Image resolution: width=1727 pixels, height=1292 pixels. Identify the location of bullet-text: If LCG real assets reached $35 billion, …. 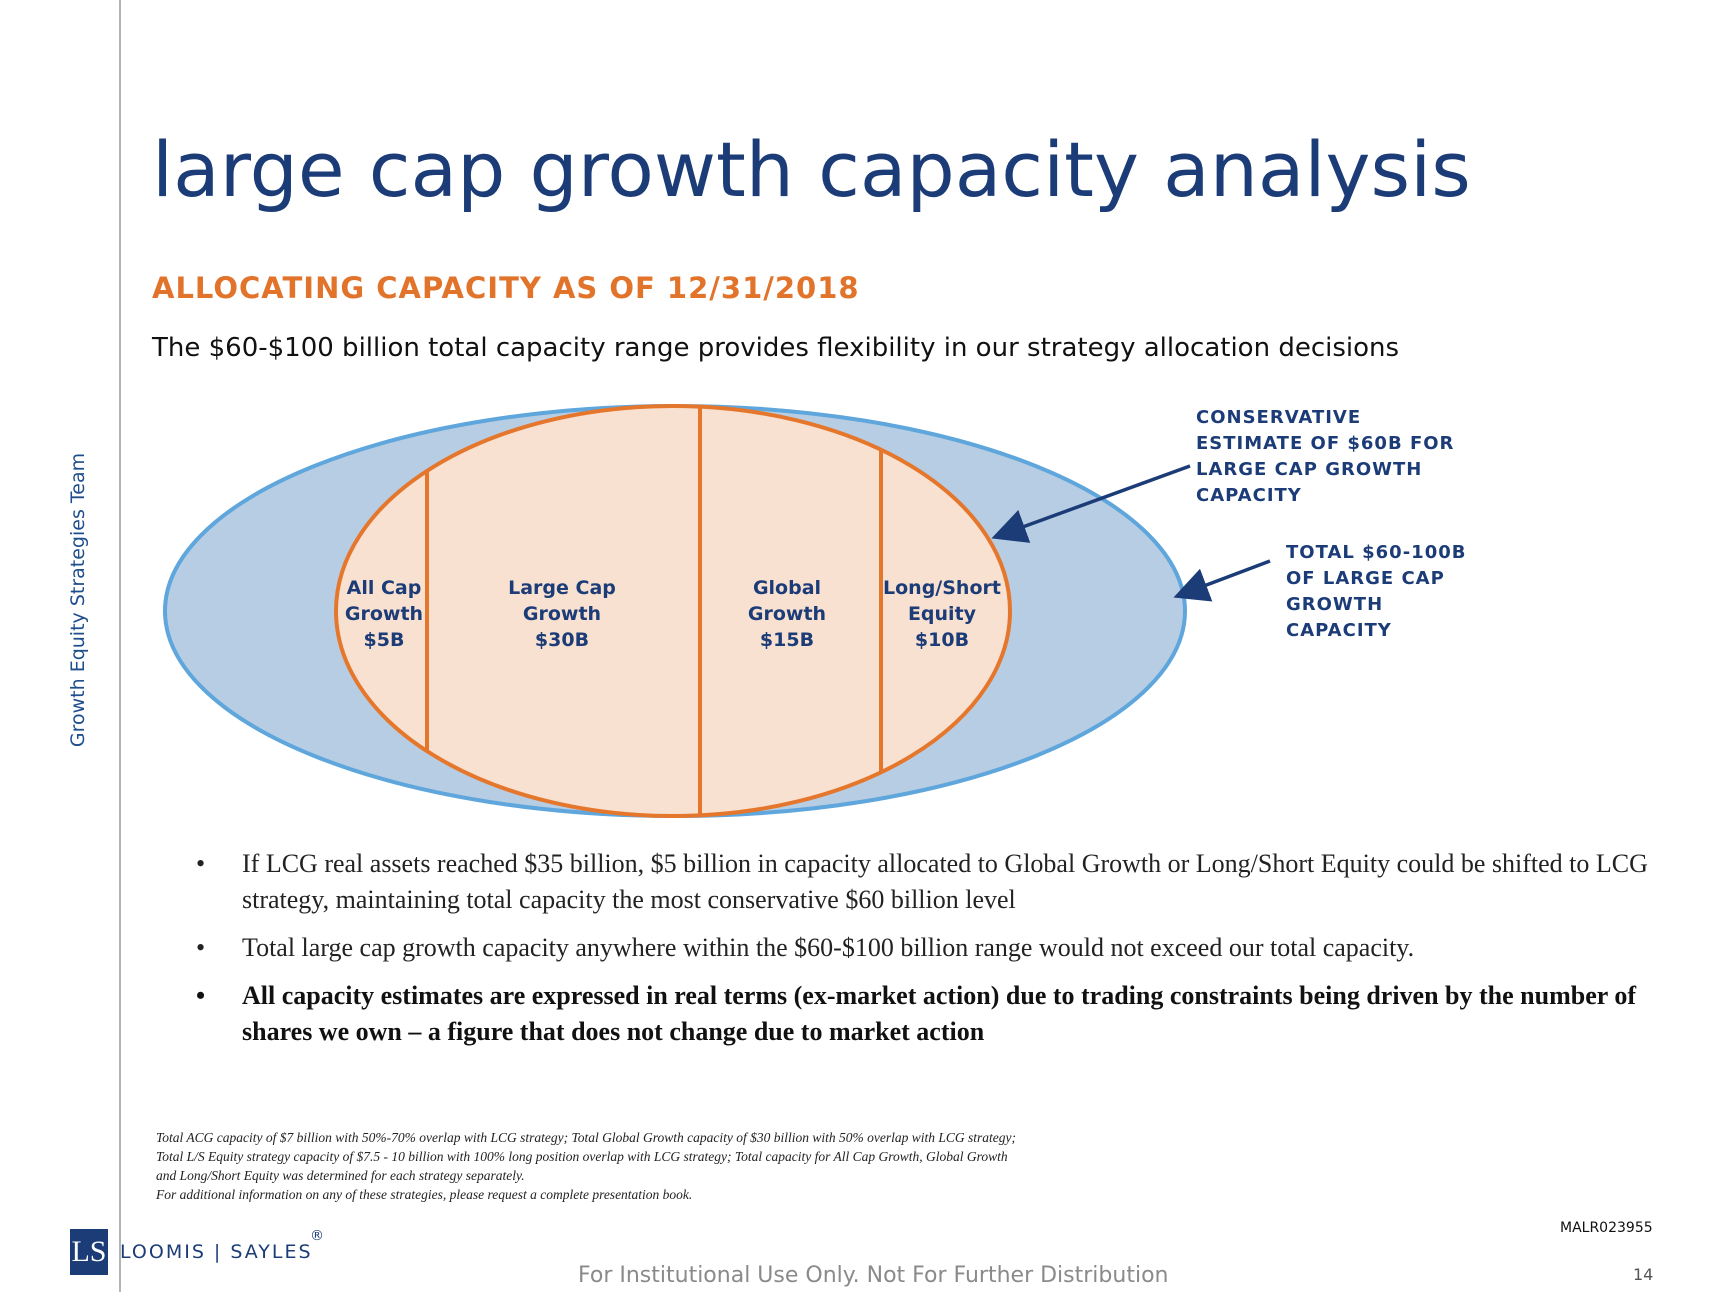
(945, 881).